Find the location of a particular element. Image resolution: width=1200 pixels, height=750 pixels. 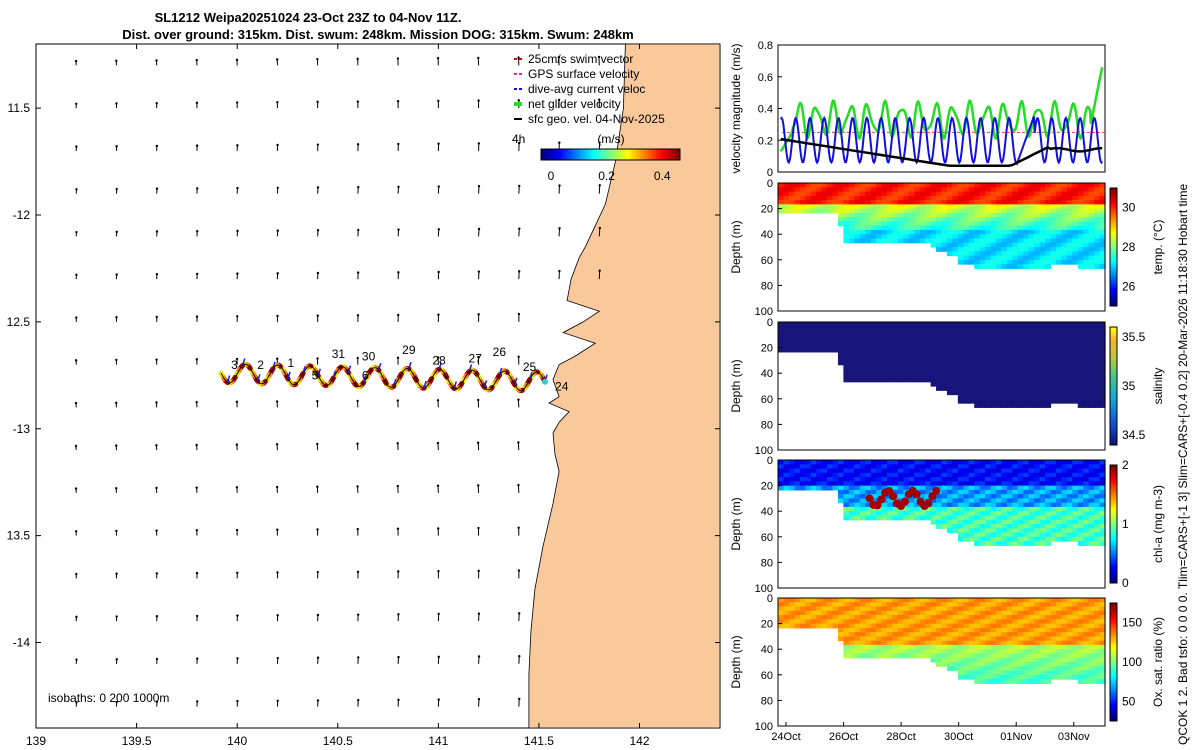

y-tick-label: 20 is located at coordinates (767, 625).